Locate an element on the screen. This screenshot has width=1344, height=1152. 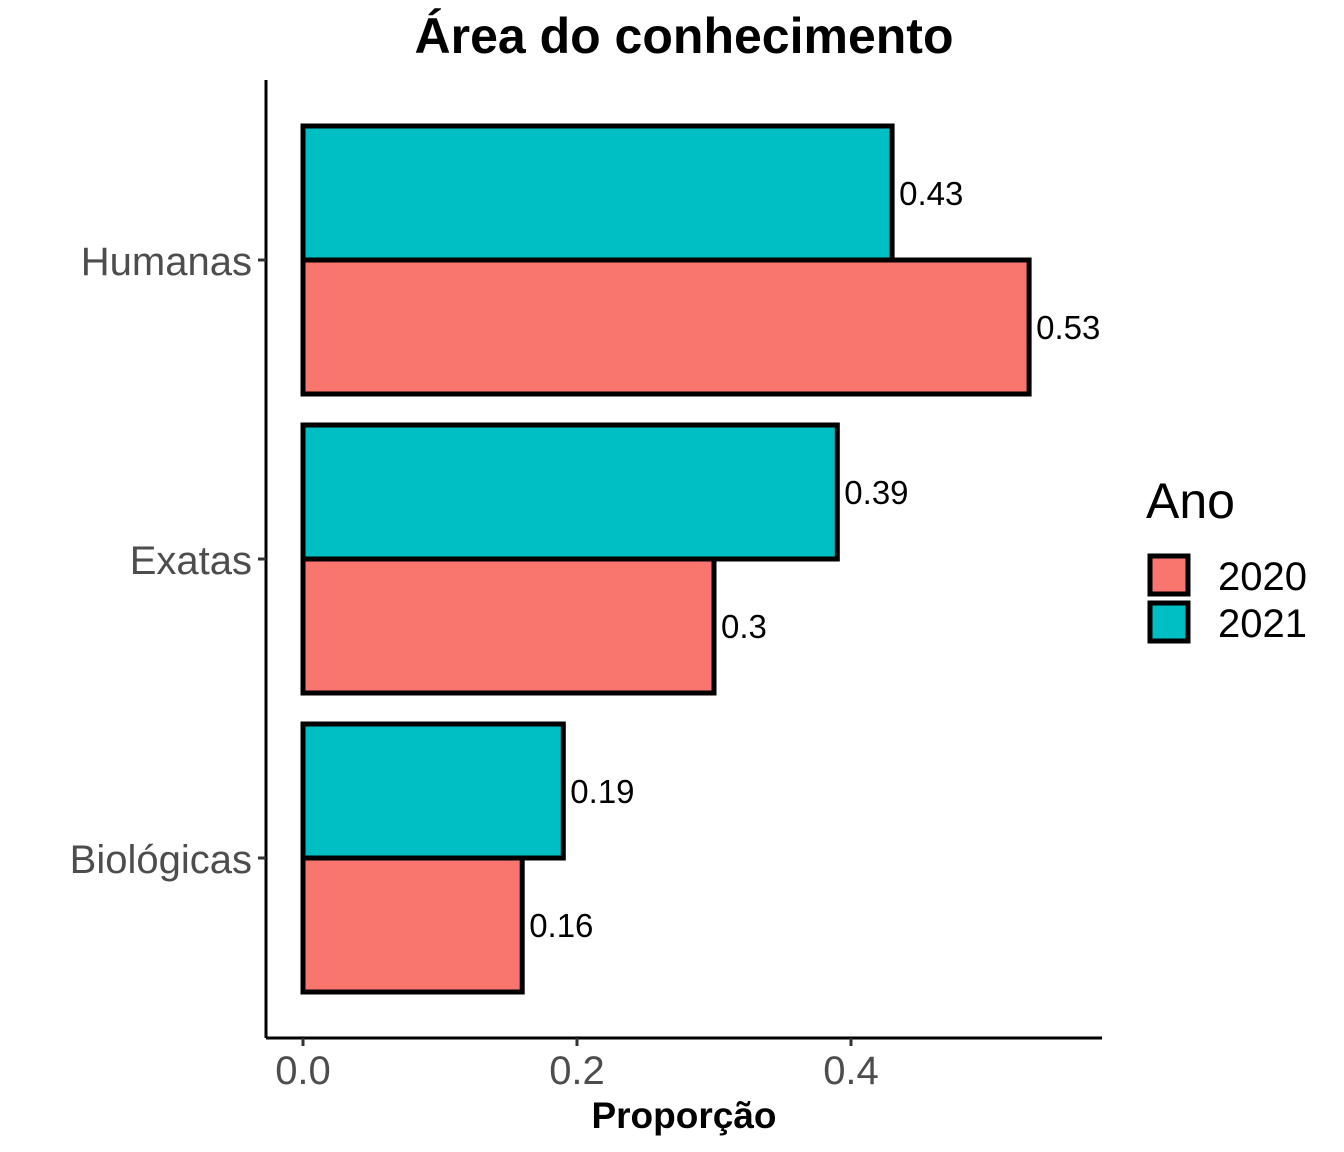
data-label-biologicas-2021: 0.19 is located at coordinates (602, 791).